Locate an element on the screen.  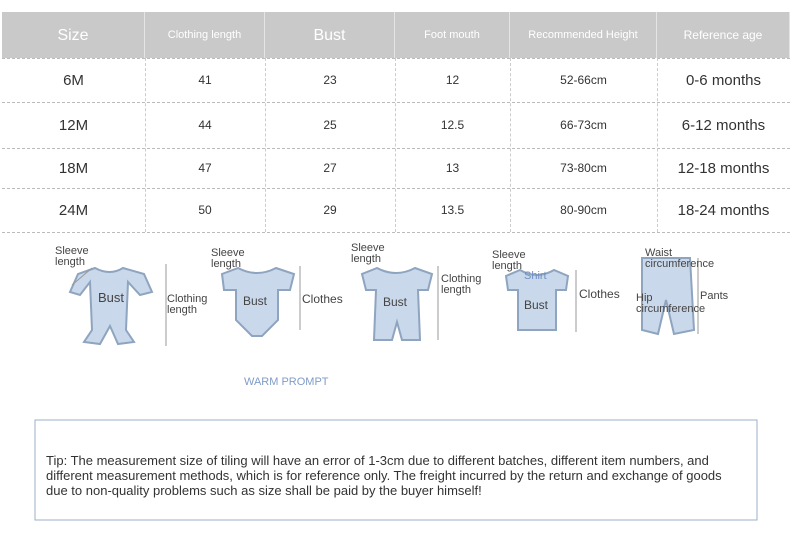
table-cell: 52-66cm is located at coordinates (583, 80).